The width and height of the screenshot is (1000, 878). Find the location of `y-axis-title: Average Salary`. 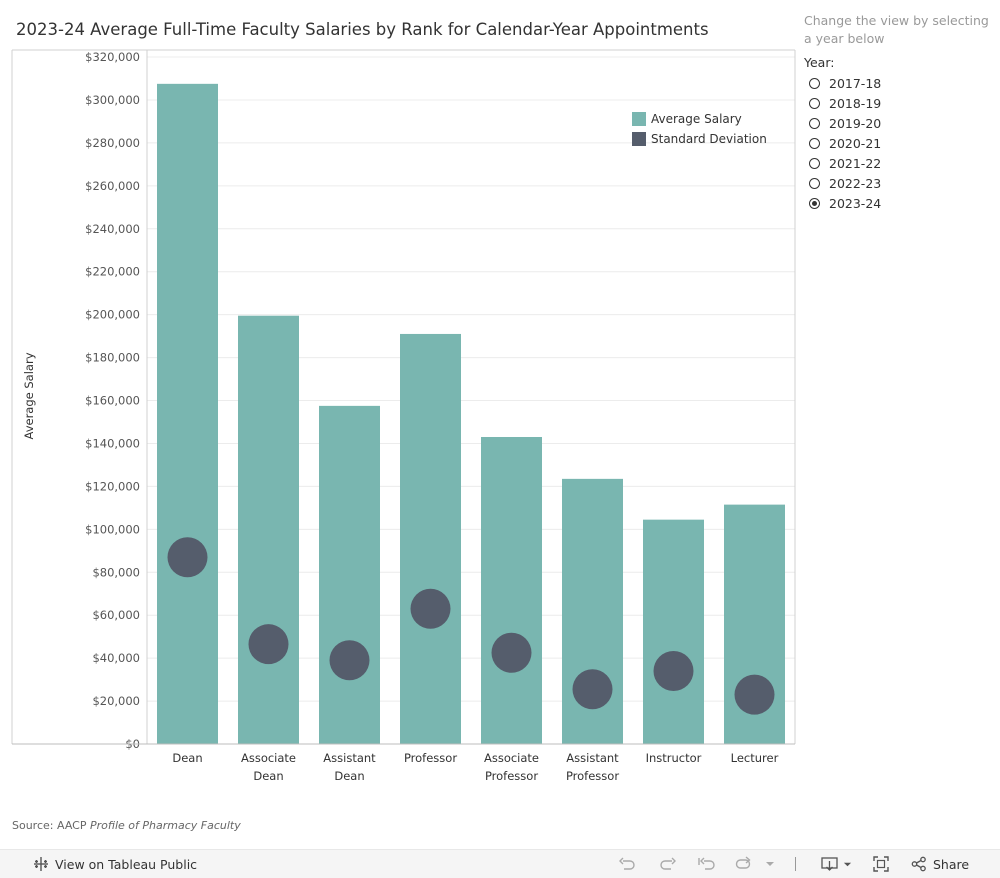

y-axis-title: Average Salary is located at coordinates (29, 395).